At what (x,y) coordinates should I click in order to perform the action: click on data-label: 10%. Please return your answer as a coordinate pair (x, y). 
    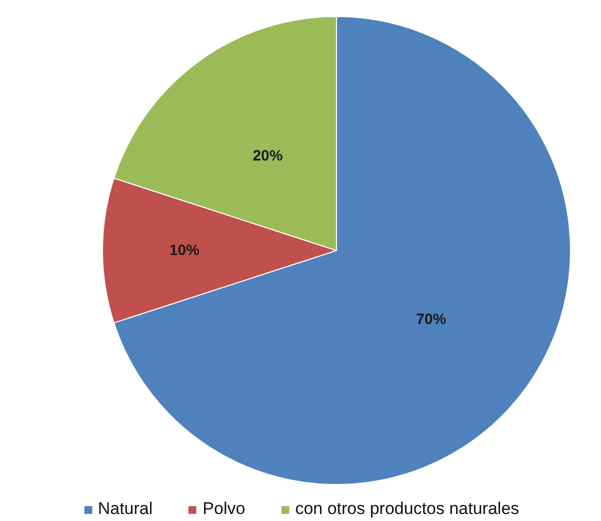
    Looking at the image, I should click on (184, 250).